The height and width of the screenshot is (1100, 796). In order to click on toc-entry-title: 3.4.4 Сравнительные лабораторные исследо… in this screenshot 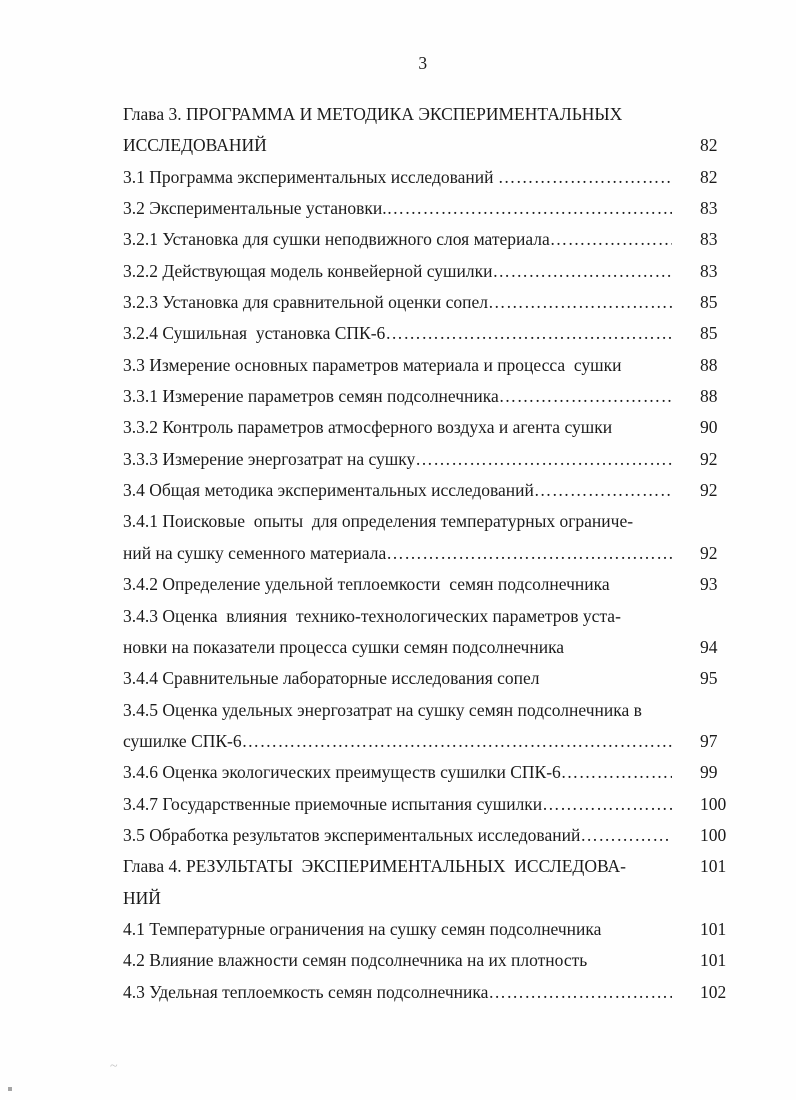, I will do `click(331, 678)`.